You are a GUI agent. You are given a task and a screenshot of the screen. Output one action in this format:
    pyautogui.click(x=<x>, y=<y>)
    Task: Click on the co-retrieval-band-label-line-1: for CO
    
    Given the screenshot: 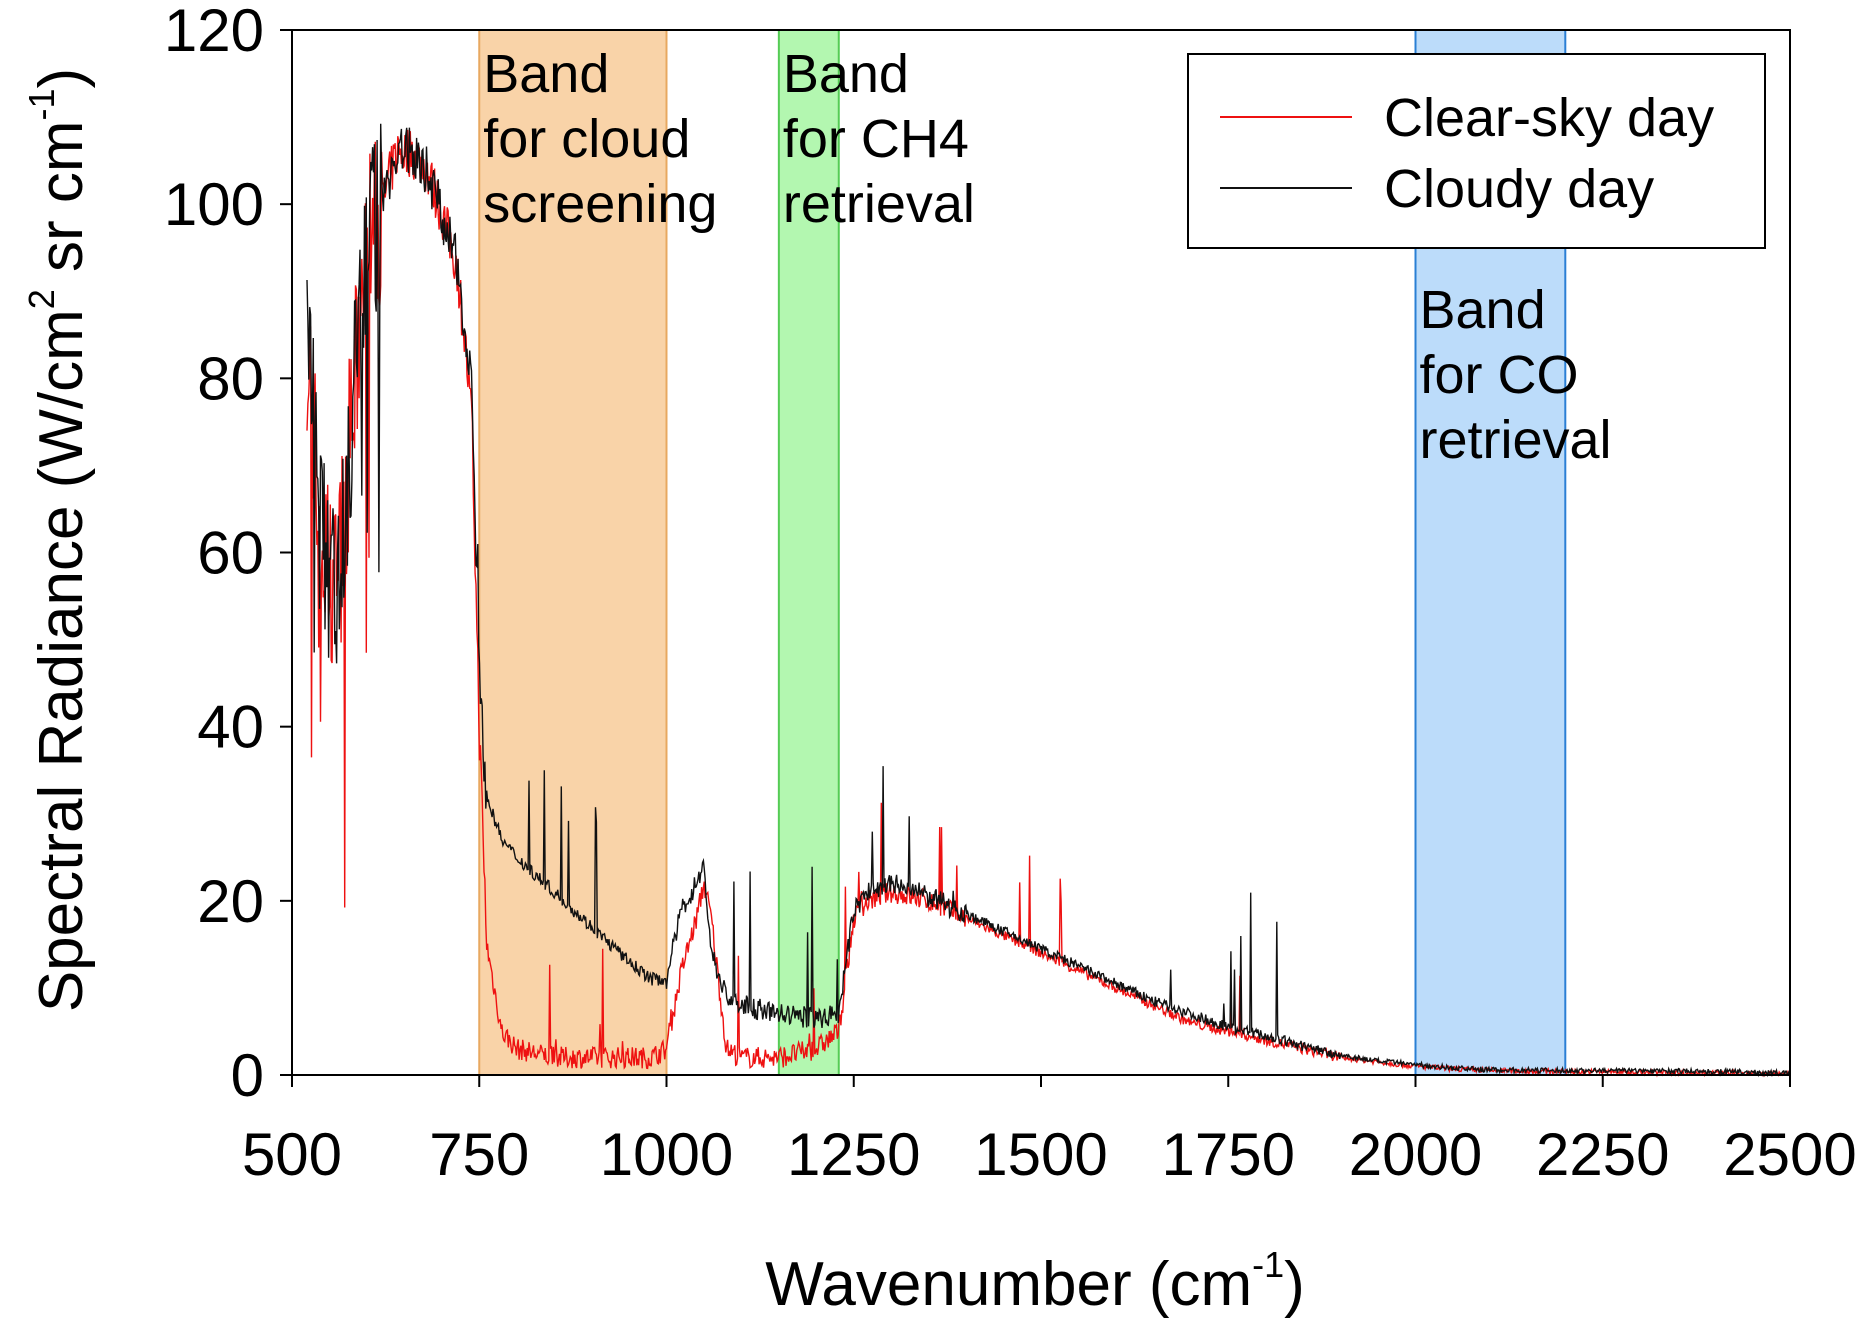 What is the action you would take?
    pyautogui.click(x=1499, y=375)
    